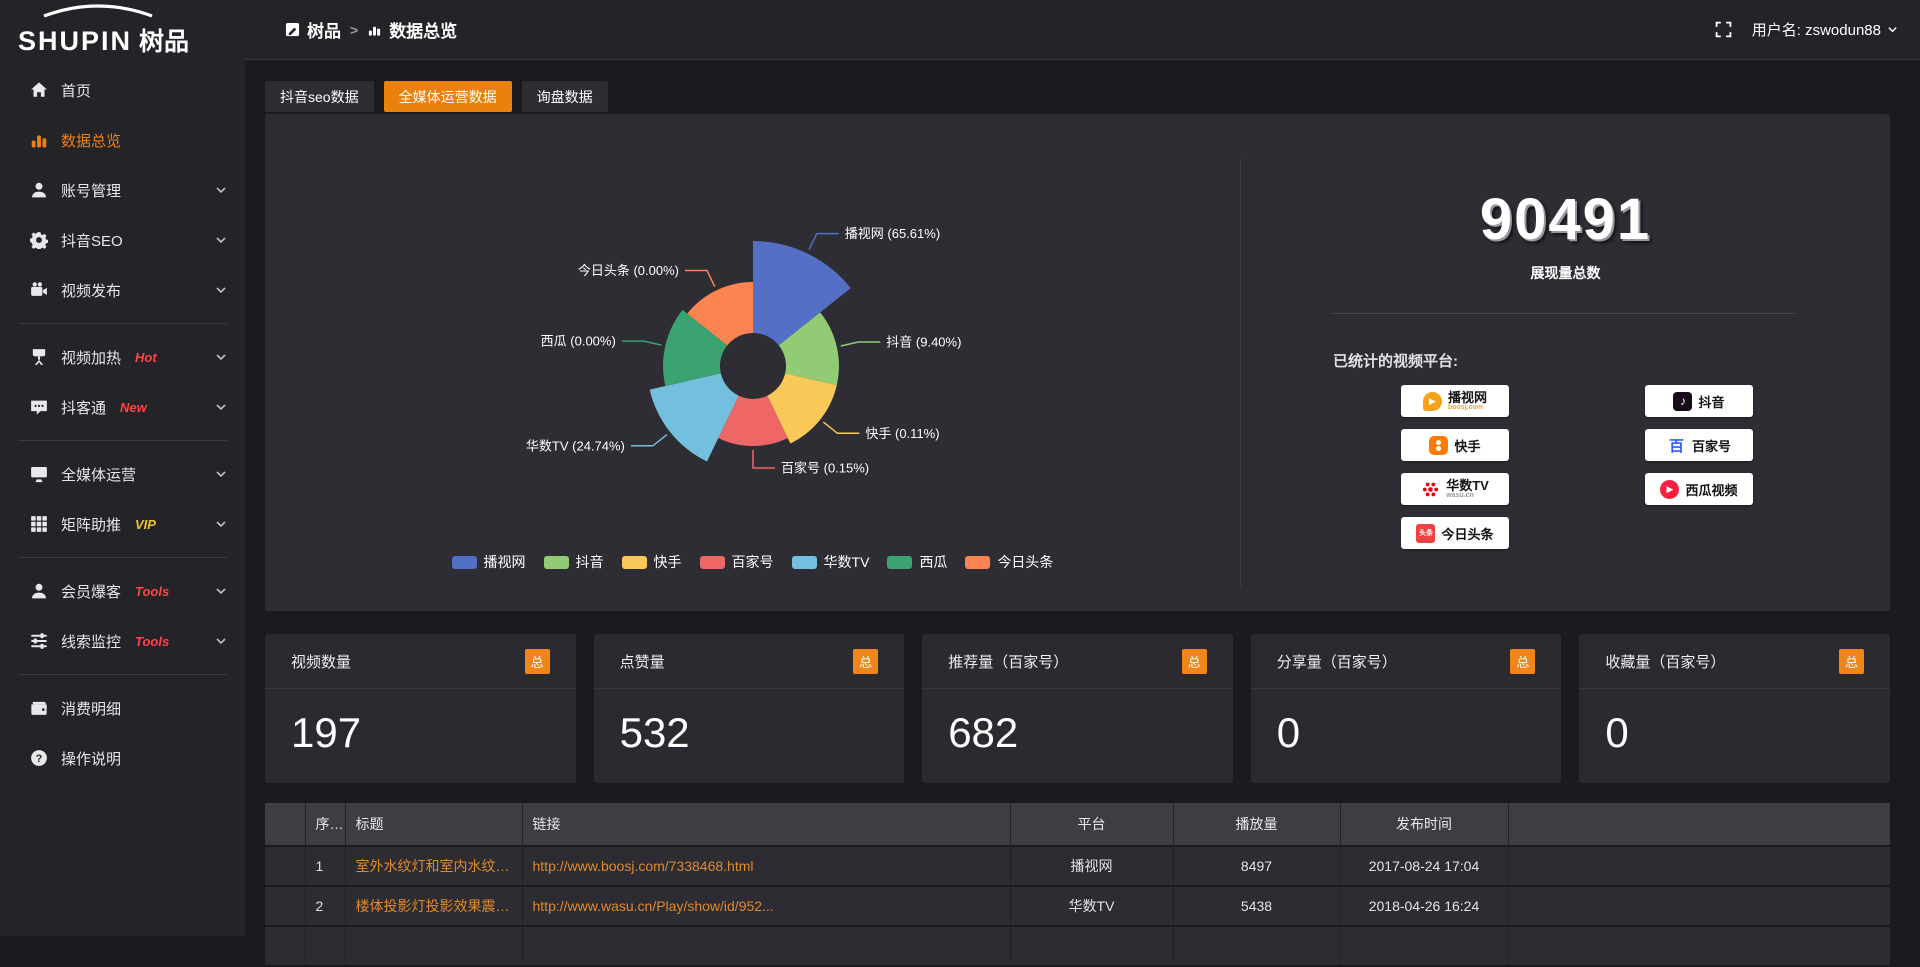 This screenshot has width=1920, height=967. What do you see at coordinates (1699, 824) in the screenshot?
I see `column-header-filler` at bounding box center [1699, 824].